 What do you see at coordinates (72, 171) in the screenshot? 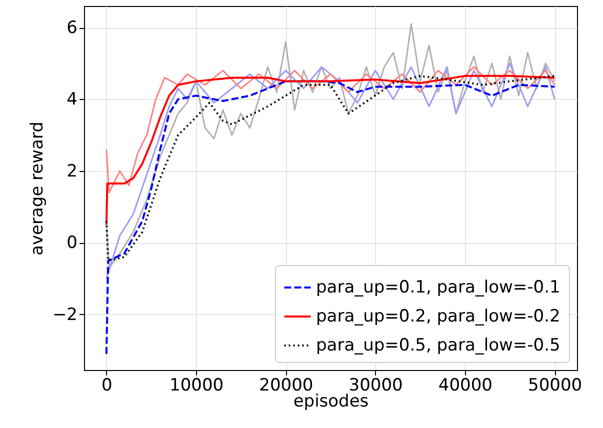
I see `y-tick-label: 2` at bounding box center [72, 171].